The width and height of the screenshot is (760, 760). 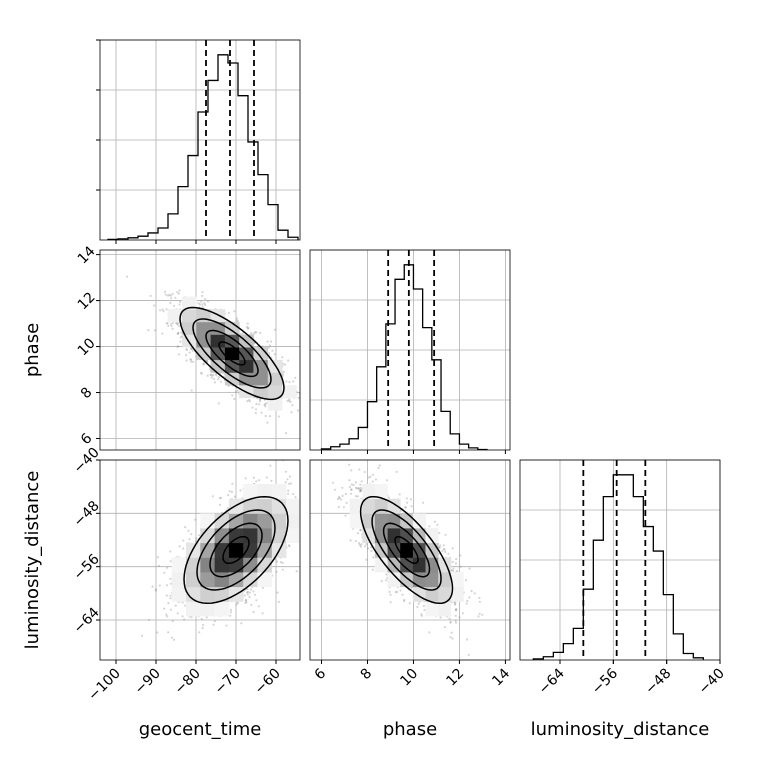 I want to click on marginal-luminosity-distance, so click(x=620, y=561).